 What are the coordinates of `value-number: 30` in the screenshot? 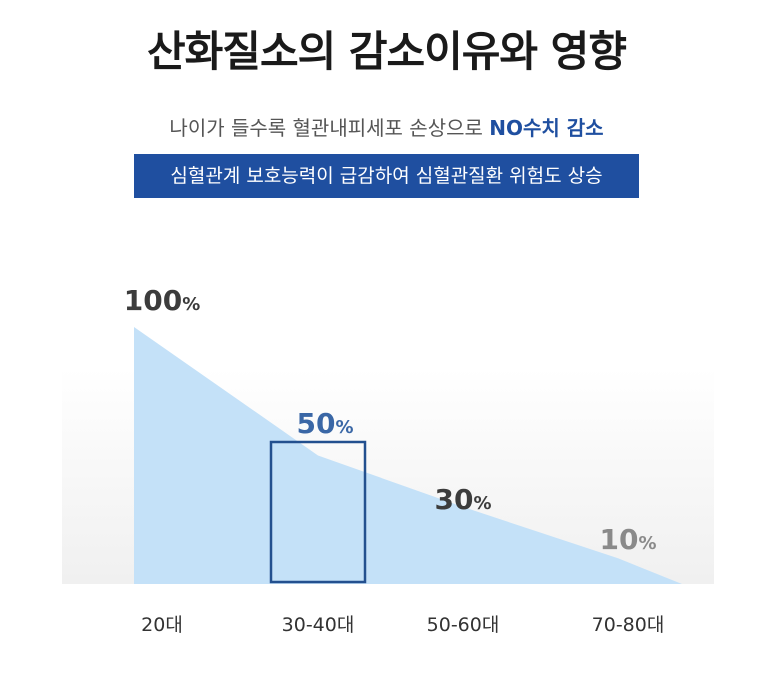 It's located at (453, 499).